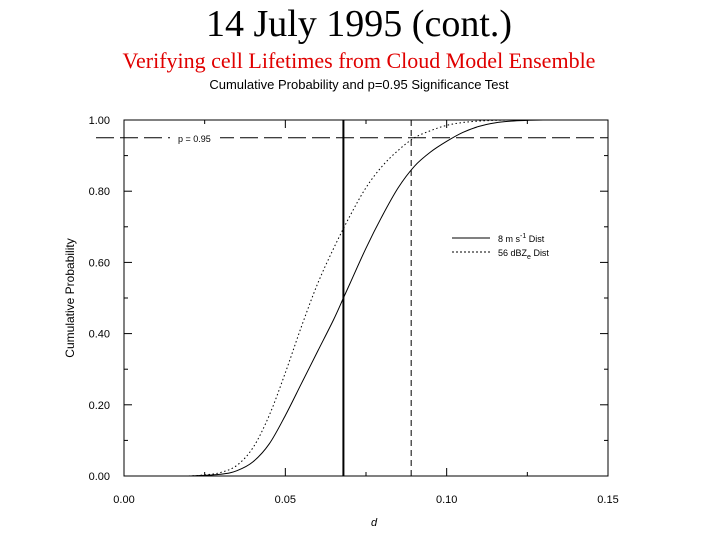 This screenshot has height=537, width=718. I want to click on legend-label-2: 56 dBZe Dist, so click(523, 254).